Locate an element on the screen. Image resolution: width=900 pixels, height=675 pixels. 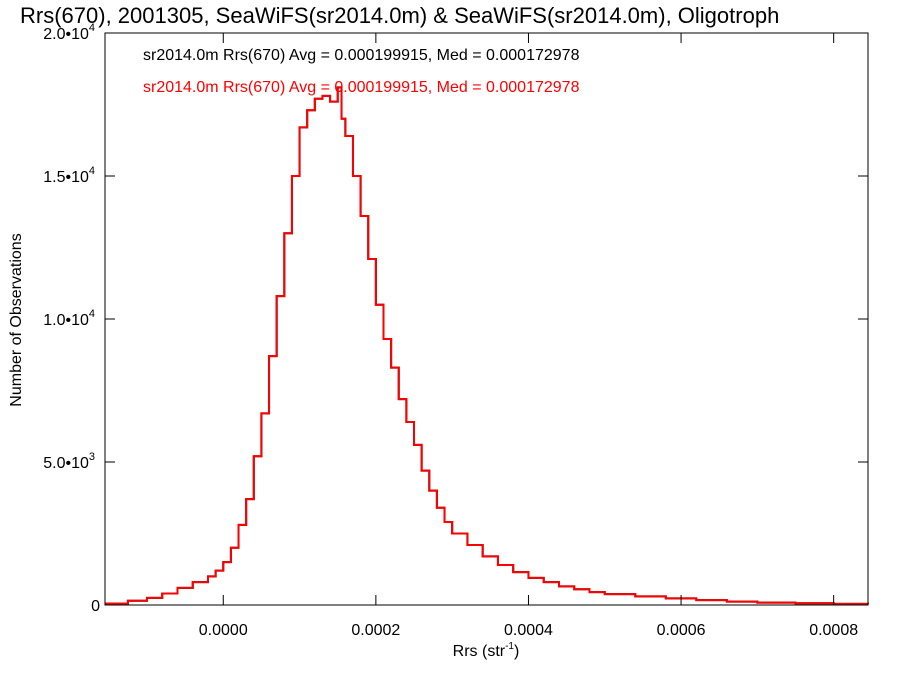
x-tick-label: 0.0008 is located at coordinates (833, 630).